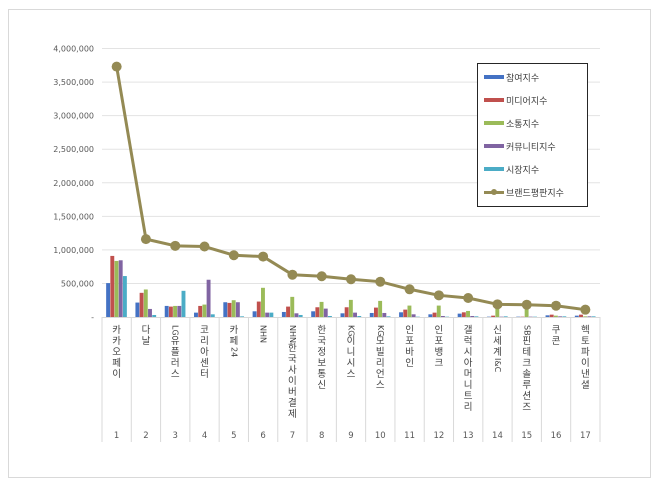 The width and height of the screenshot is (660, 487). What do you see at coordinates (523, 78) in the screenshot?
I see `legend-label: 참여지수` at bounding box center [523, 78].